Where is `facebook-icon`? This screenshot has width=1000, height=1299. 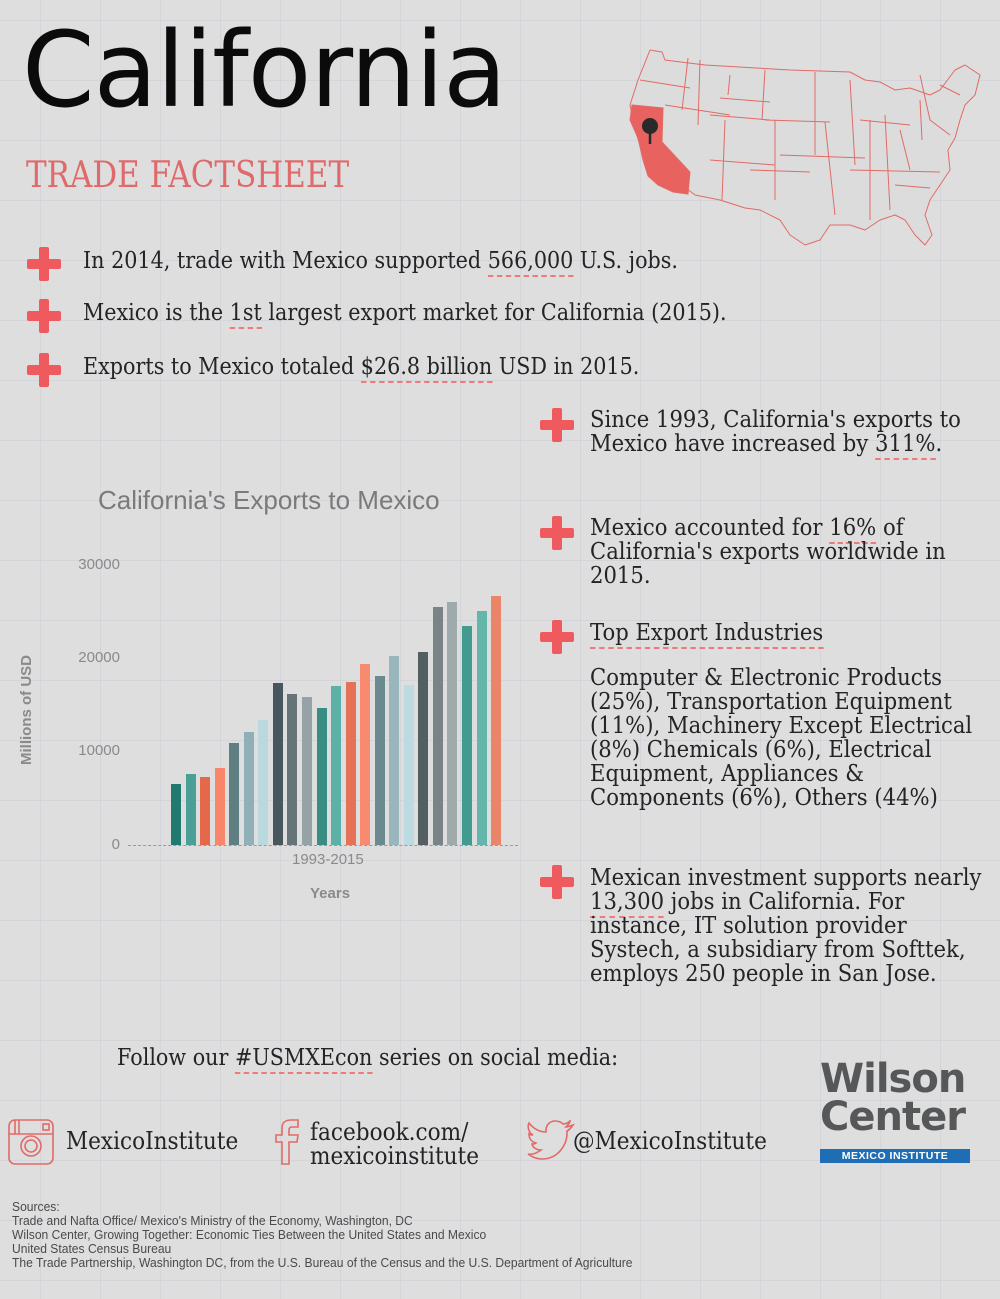
facebook-icon is located at coordinates (287, 1142).